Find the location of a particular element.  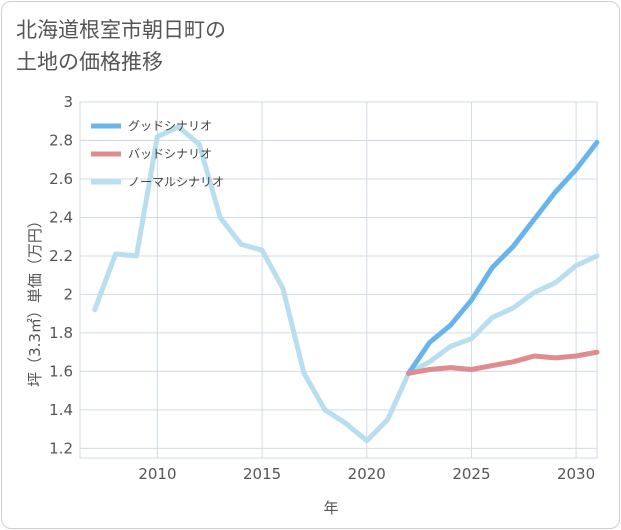

y-tick-label: 2.4 is located at coordinates (61, 217).